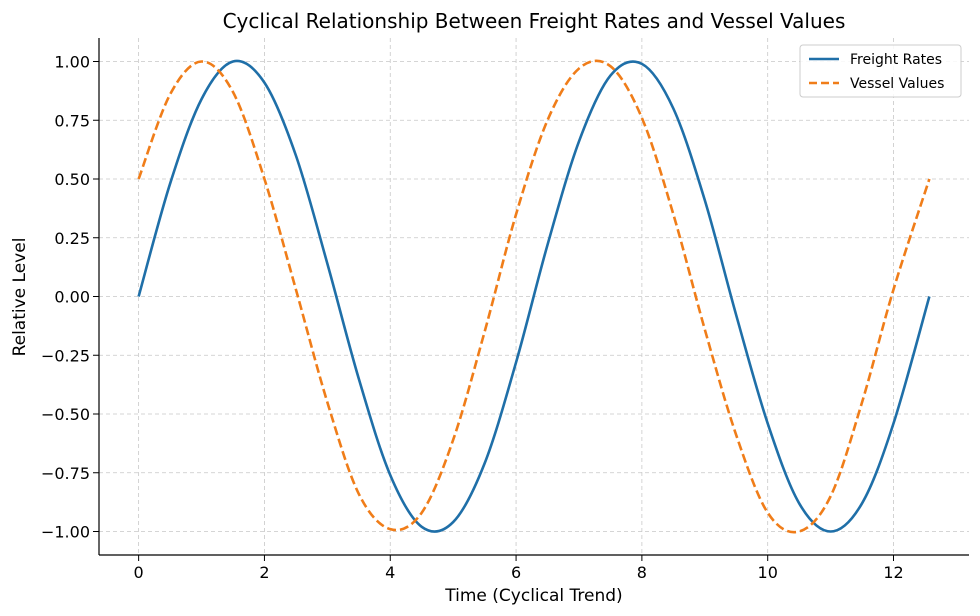 The width and height of the screenshot is (980, 616). Describe the element at coordinates (516, 572) in the screenshot. I see `x-tick-label: 6` at that location.